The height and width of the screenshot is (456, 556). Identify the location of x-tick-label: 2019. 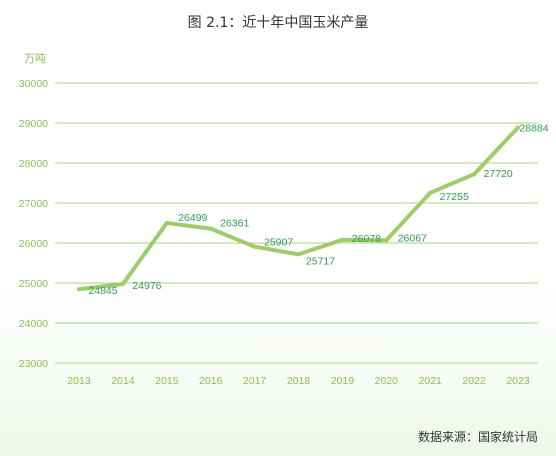
(343, 381).